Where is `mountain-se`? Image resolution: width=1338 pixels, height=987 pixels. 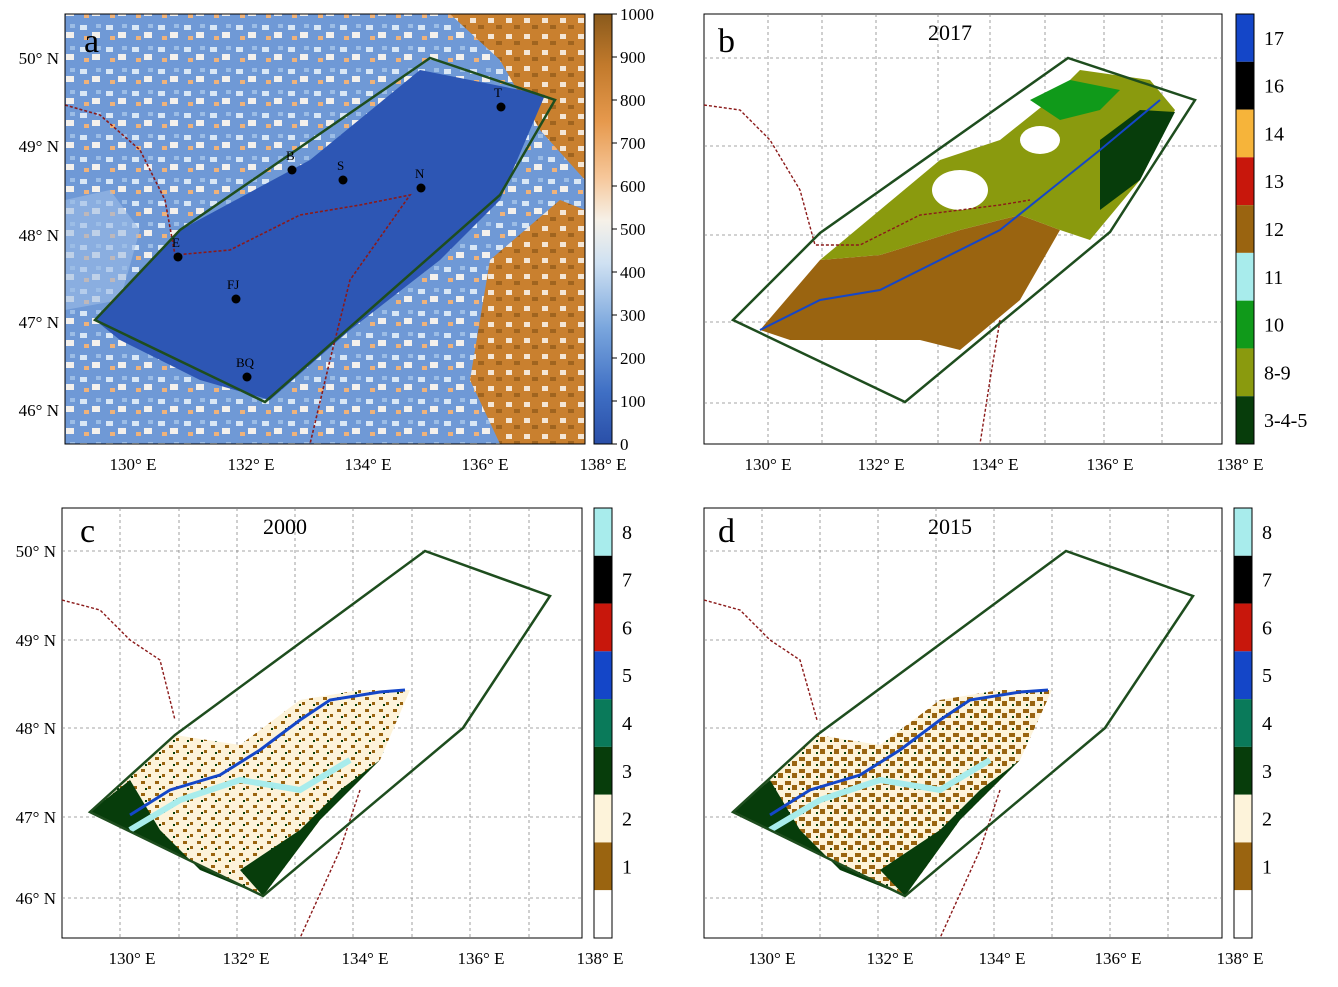
mountain-se is located at coordinates (527, 322).